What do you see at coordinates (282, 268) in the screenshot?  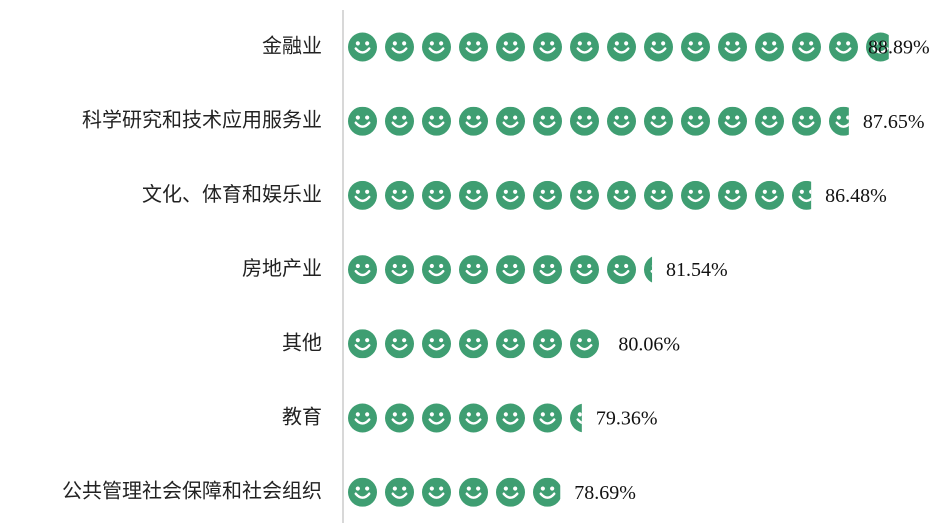 I see `category-label: 房地产业` at bounding box center [282, 268].